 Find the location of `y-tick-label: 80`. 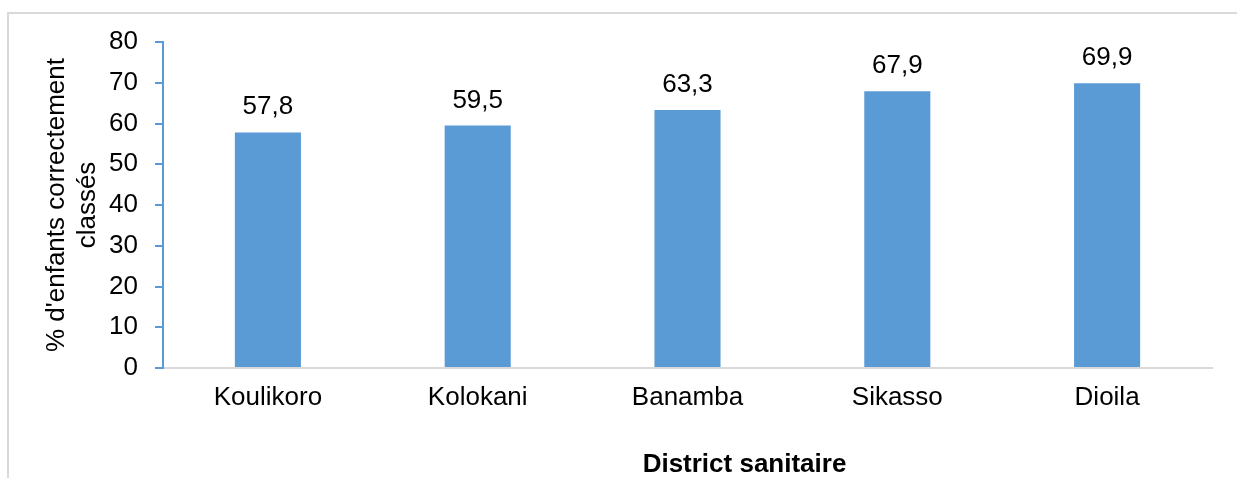

y-tick-label: 80 is located at coordinates (123, 40).